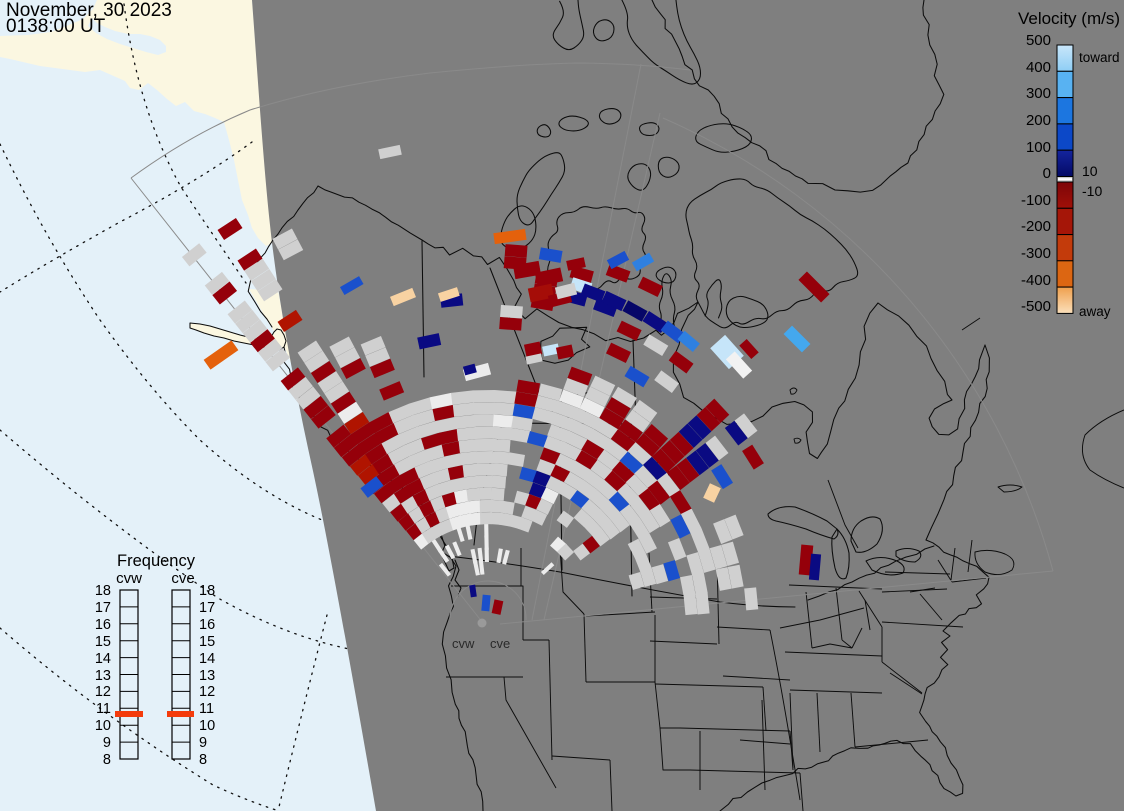 This screenshot has width=1124, height=811. What do you see at coordinates (1036, 200) in the screenshot?
I see `svg-text: -100` at bounding box center [1036, 200].